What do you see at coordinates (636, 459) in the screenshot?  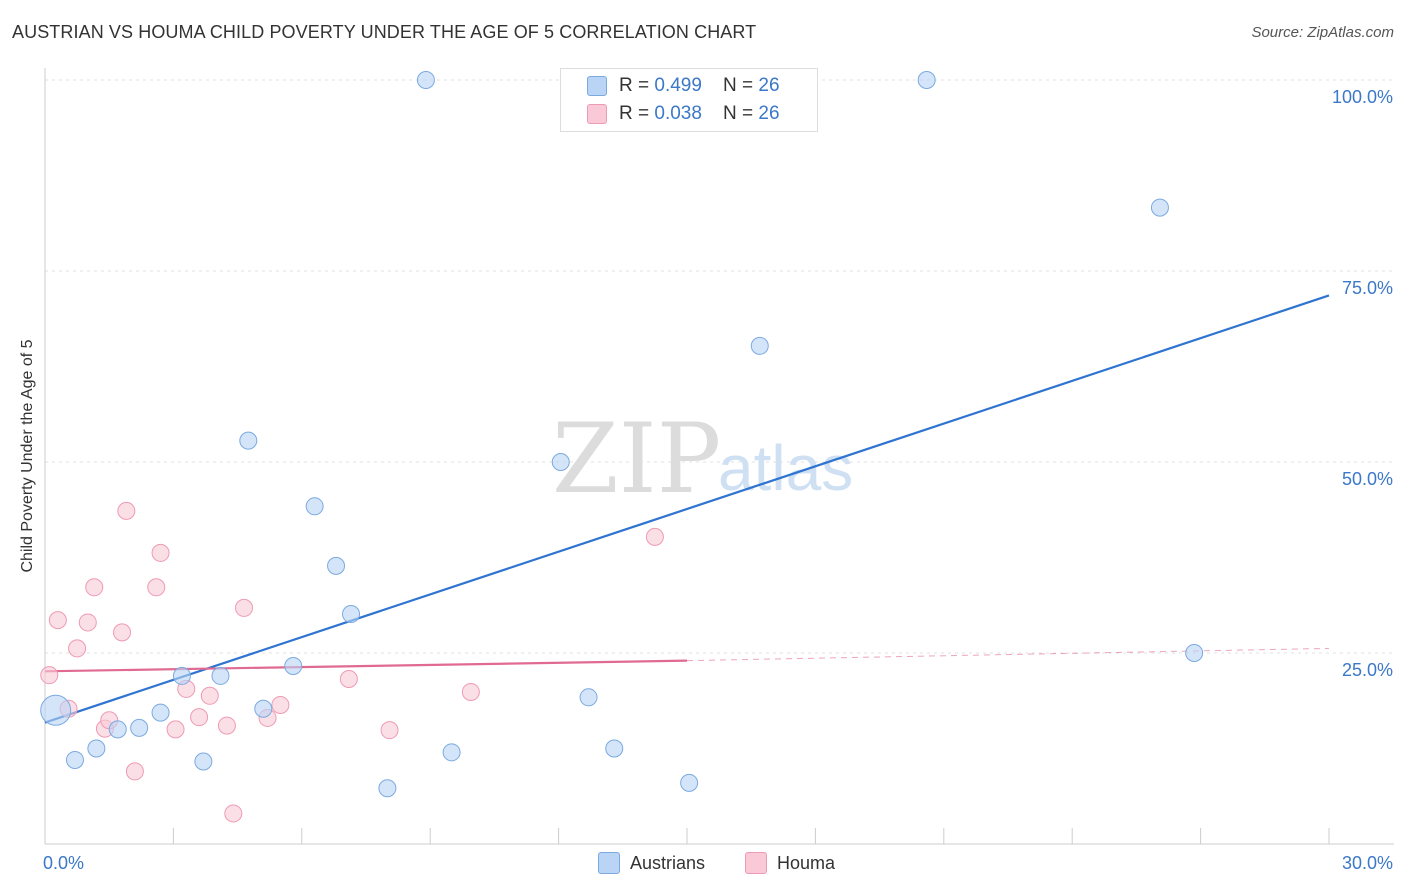 I see `watermark-zip: ZIP` at bounding box center [636, 459].